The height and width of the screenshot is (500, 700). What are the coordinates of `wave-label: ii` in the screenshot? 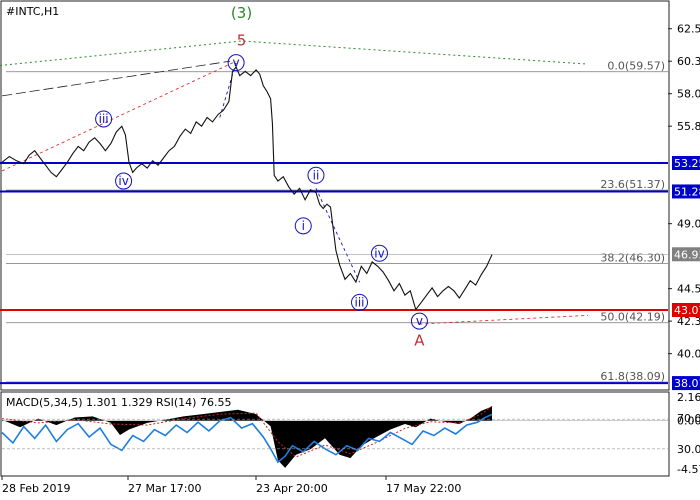 It's located at (316, 175).